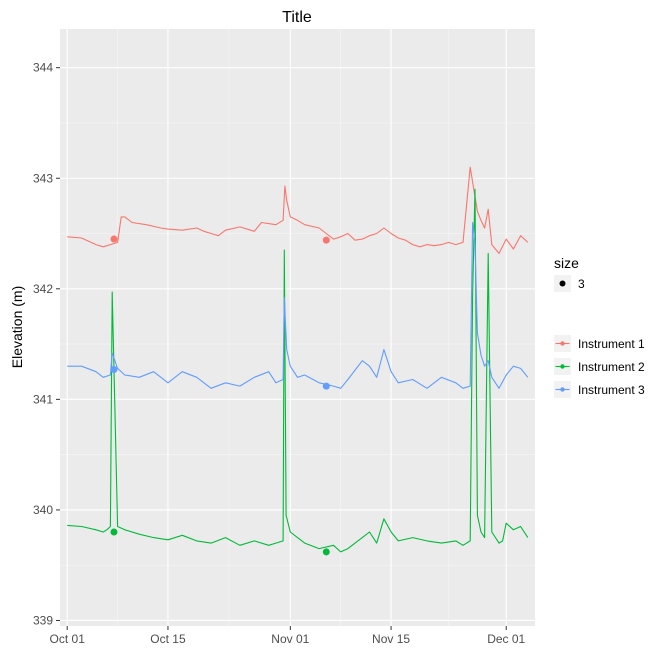 The width and height of the screenshot is (672, 671). What do you see at coordinates (68, 639) in the screenshot?
I see `x-tick-label: Oct 01` at bounding box center [68, 639].